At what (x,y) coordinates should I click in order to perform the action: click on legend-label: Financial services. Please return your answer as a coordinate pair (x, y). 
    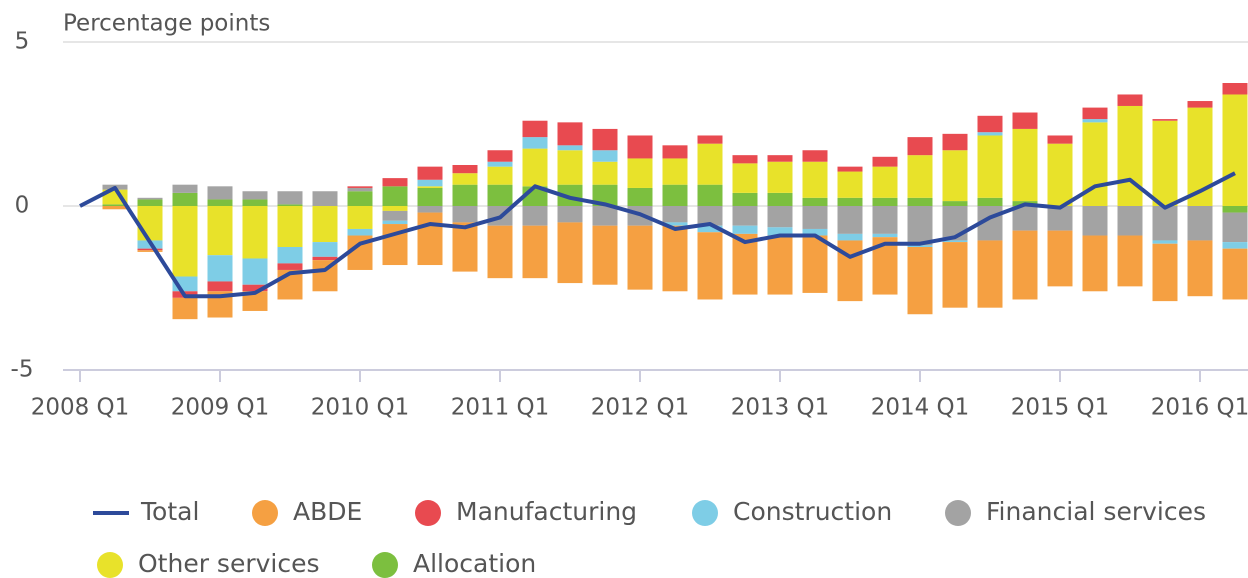
    Looking at the image, I should click on (1096, 511).